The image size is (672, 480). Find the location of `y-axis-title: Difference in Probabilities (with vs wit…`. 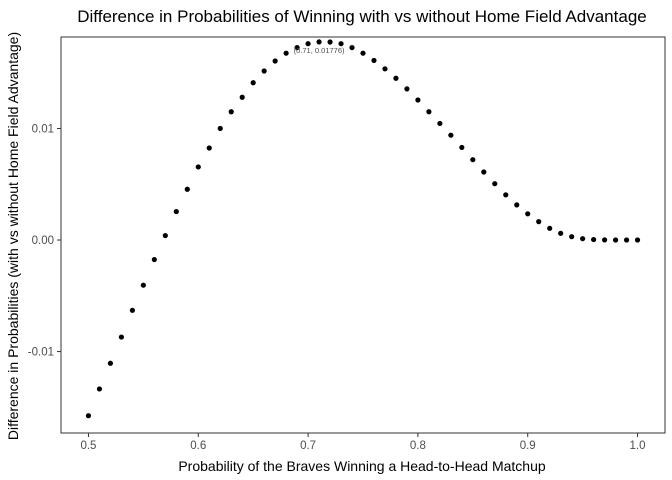

y-axis-title: Difference in Probabilities (with vs wit… is located at coordinates (13, 236).